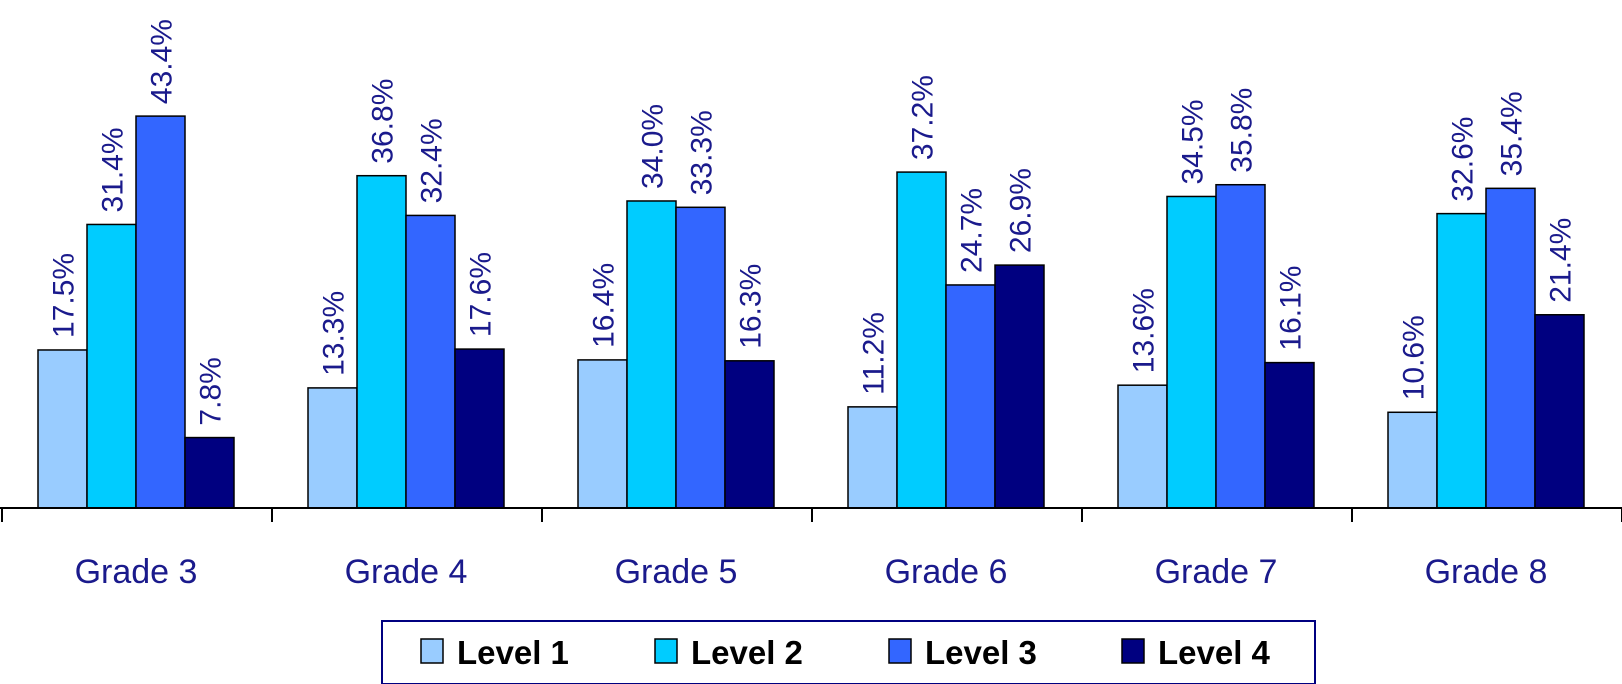 The image size is (1622, 684). I want to click on x-axis-ticks, so click(811, 515).